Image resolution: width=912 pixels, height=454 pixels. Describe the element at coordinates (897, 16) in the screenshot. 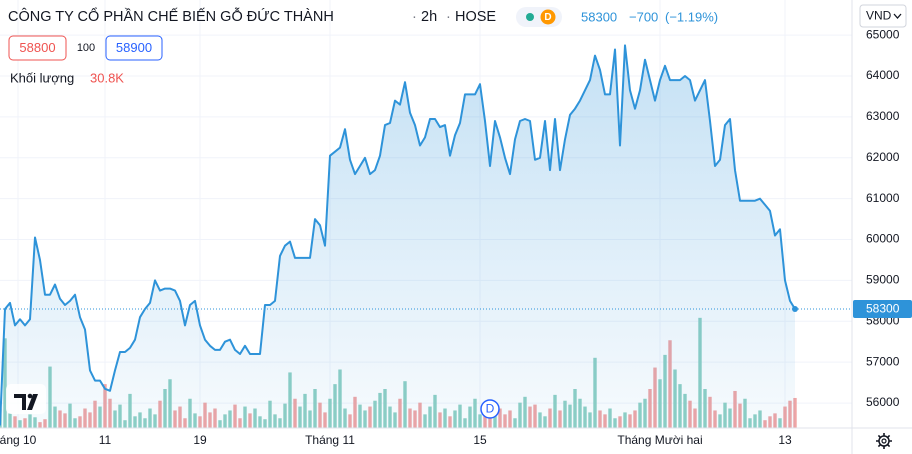

I see `dropdown-arrow` at that location.